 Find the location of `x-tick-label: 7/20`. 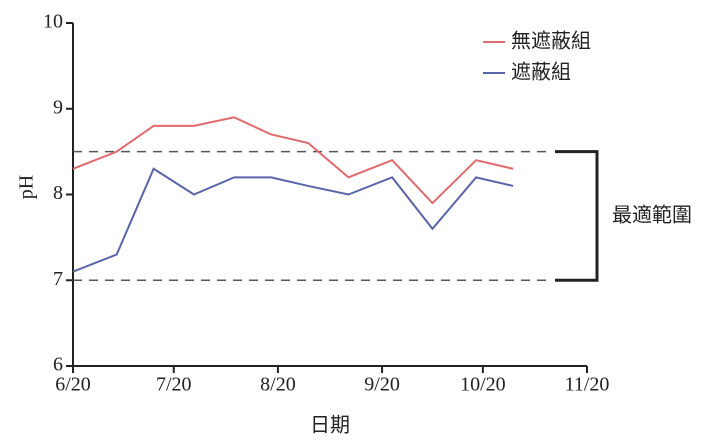

x-tick-label: 7/20 is located at coordinates (174, 385).